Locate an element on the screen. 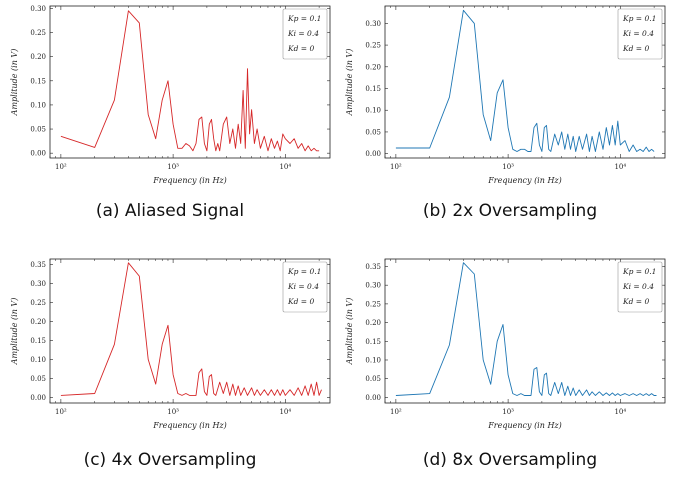  y-tick-label: 0.20 is located at coordinates (38, 57).